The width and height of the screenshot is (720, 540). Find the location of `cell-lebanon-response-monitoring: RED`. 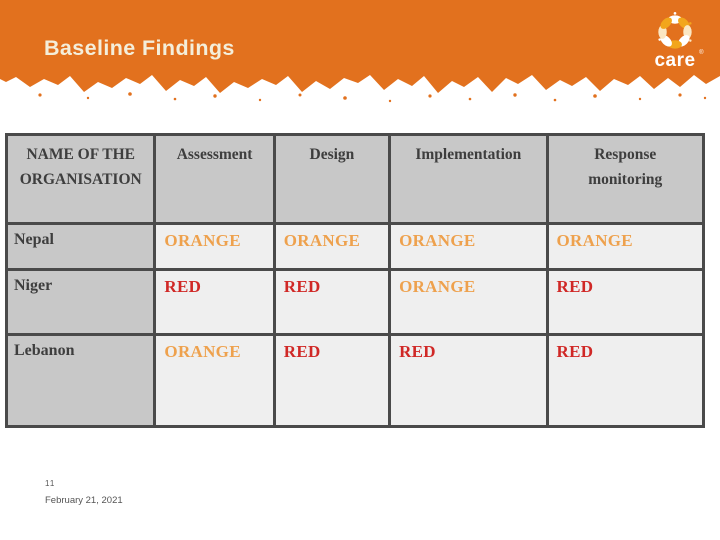

cell-lebanon-response-monitoring: RED is located at coordinates (625, 380).